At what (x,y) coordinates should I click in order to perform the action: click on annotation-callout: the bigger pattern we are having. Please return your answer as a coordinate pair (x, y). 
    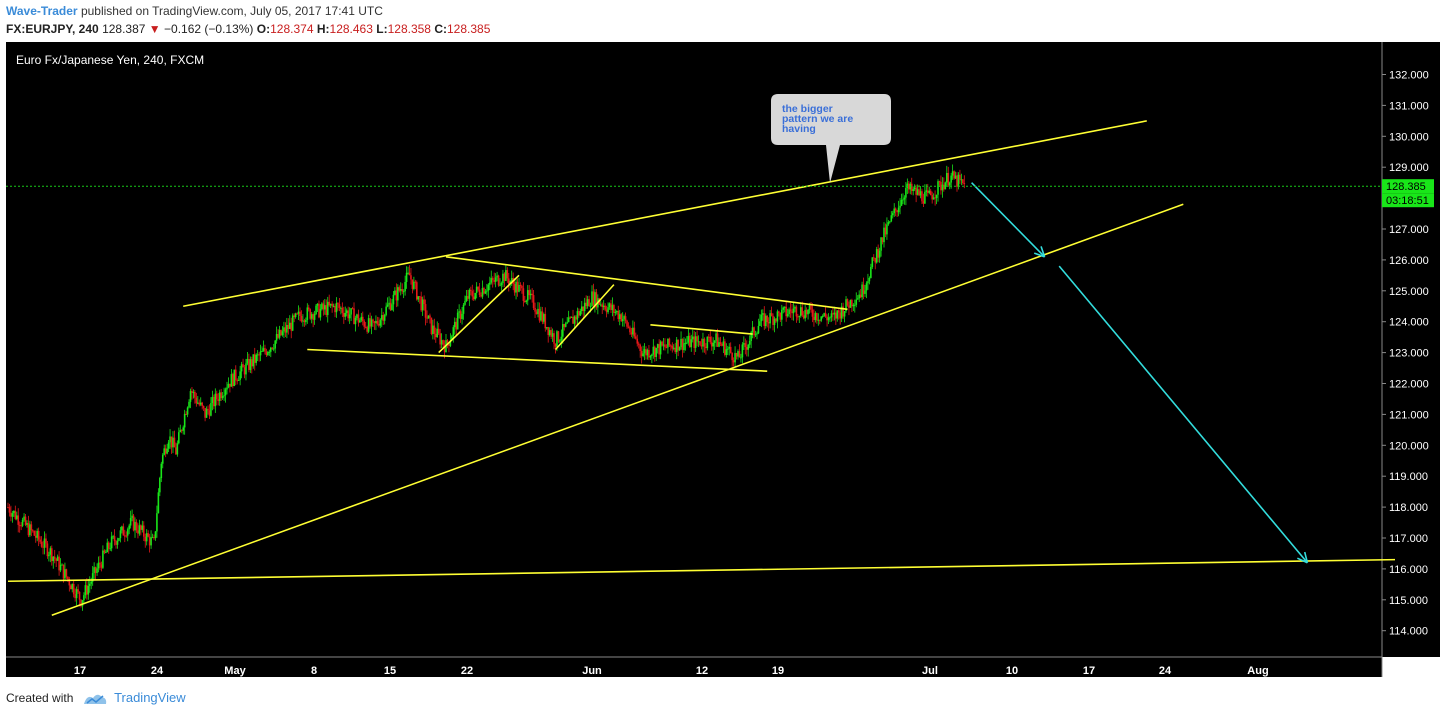
    Looking at the image, I should click on (831, 138).